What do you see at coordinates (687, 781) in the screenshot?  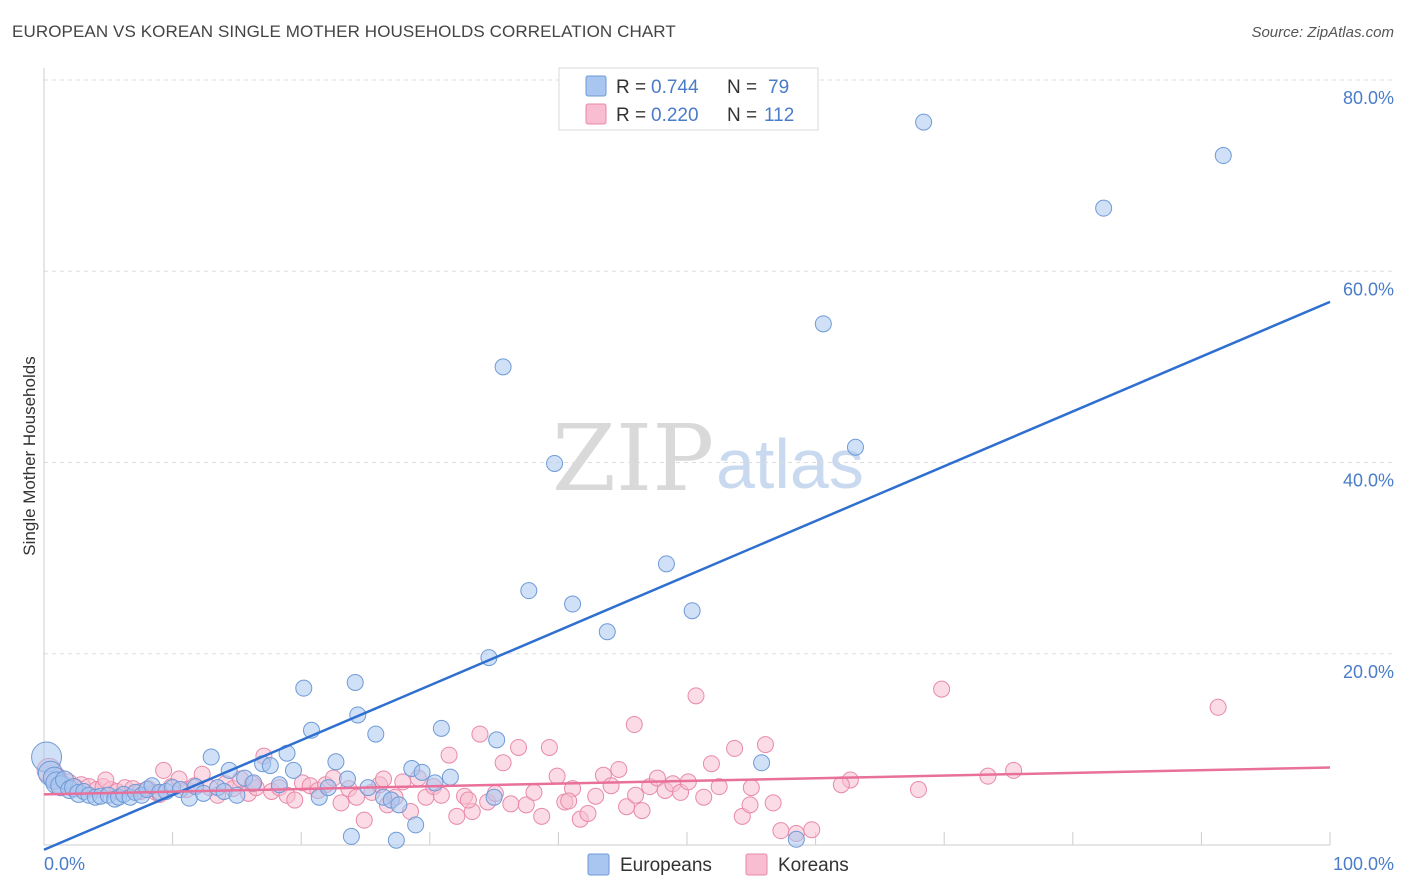 I see `korean-trend-line` at bounding box center [687, 781].